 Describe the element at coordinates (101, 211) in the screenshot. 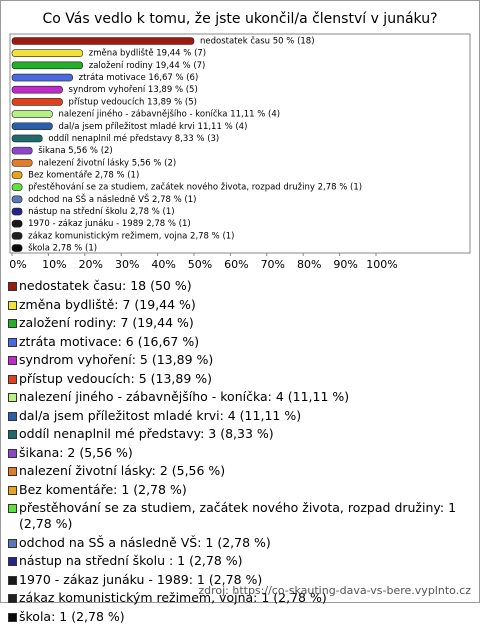

I see `bar-label: nástup na střední školu 2,78 % (1)` at that location.